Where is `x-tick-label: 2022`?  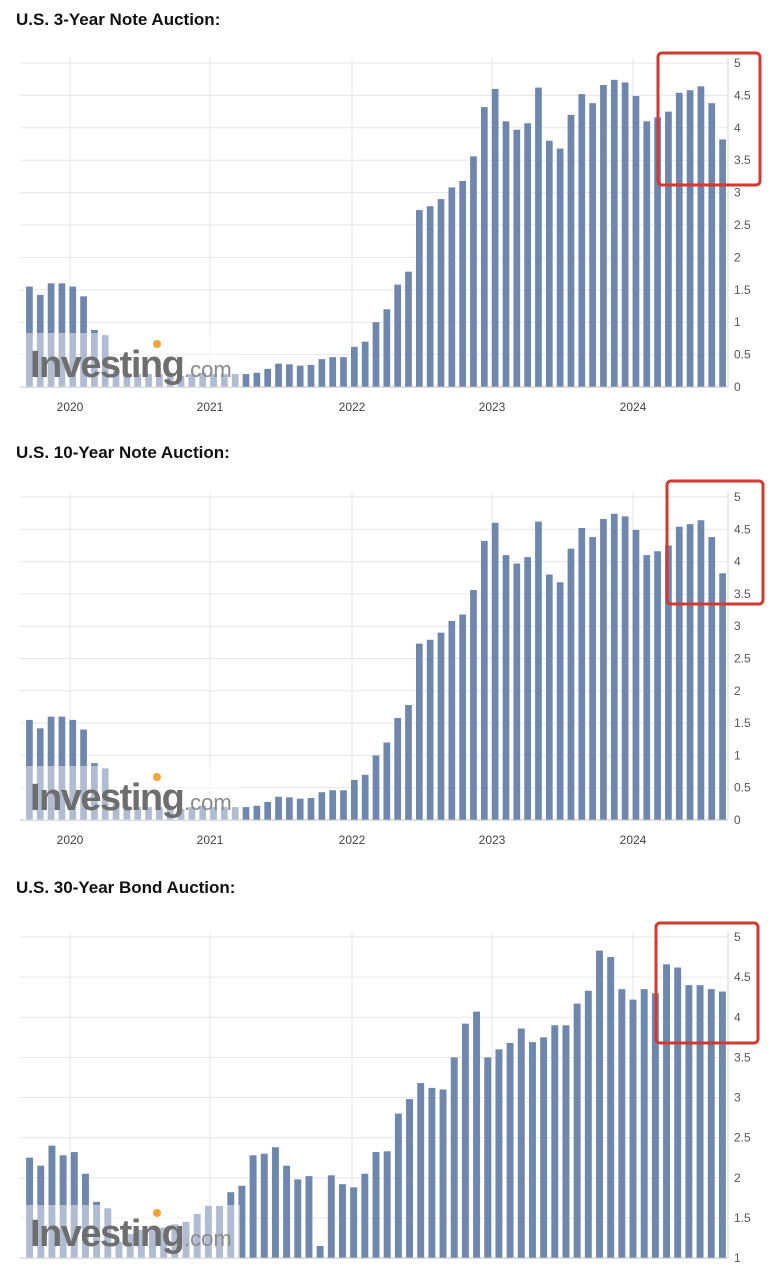 x-tick-label: 2022 is located at coordinates (352, 407).